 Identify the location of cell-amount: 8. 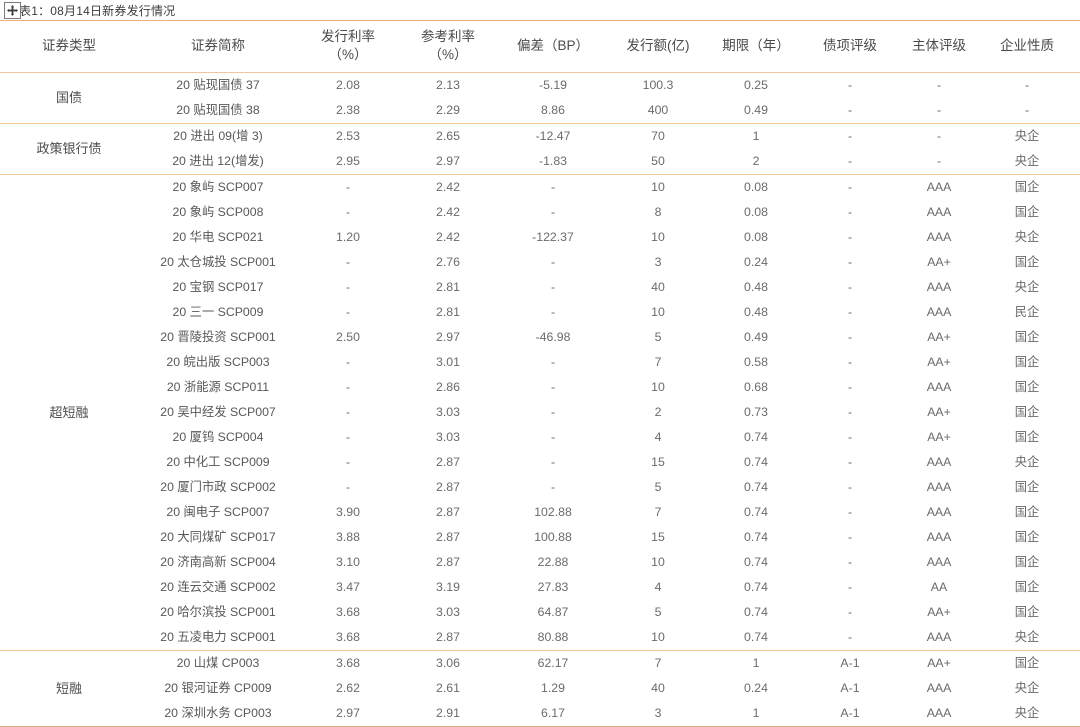
(658, 212).